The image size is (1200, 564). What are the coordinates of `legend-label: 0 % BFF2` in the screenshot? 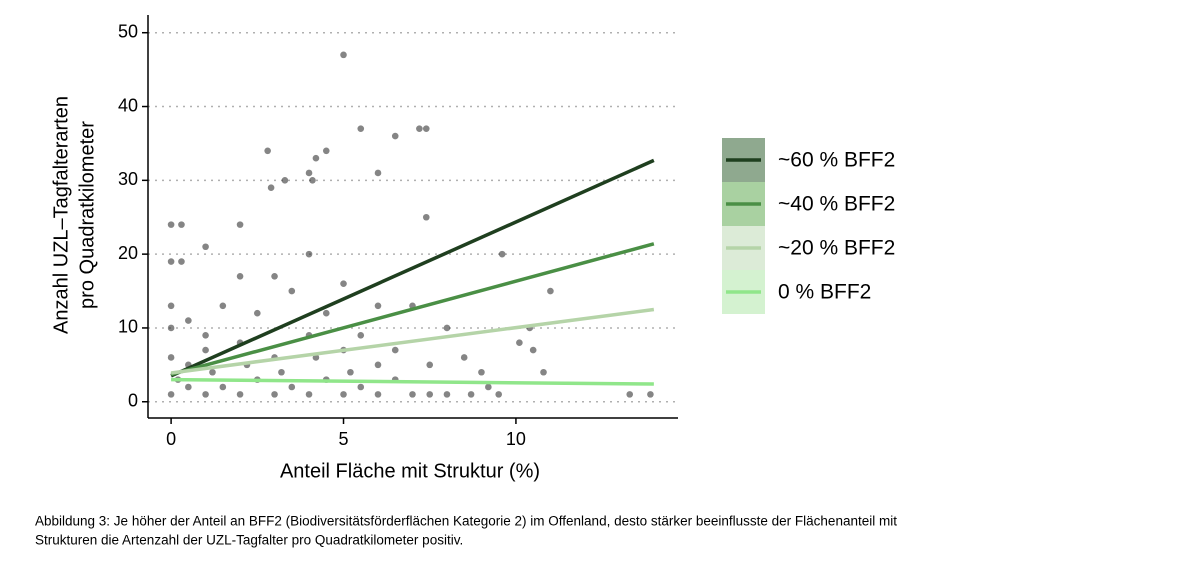 It's located at (824, 292).